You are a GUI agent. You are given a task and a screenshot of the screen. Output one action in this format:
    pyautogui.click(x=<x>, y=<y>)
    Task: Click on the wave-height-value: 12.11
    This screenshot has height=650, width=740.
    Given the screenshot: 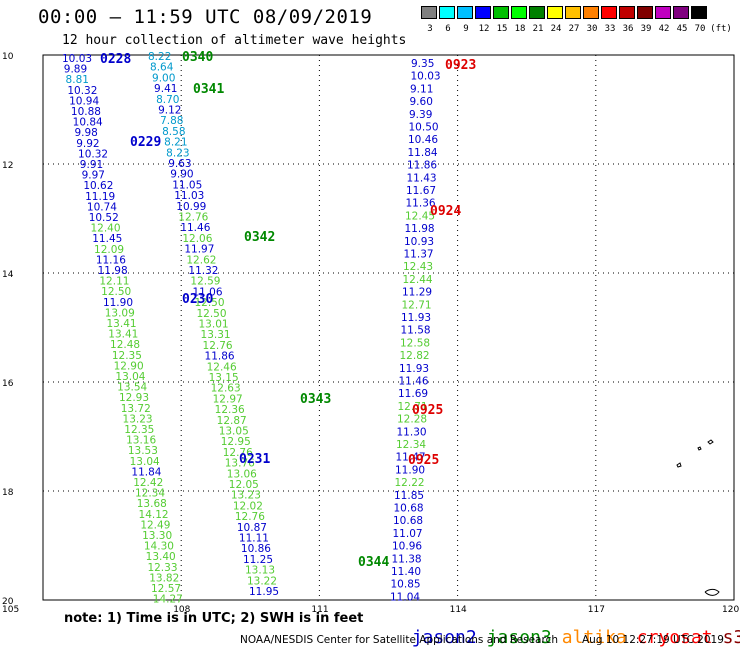 What is the action you would take?
    pyautogui.click(x=114, y=282)
    